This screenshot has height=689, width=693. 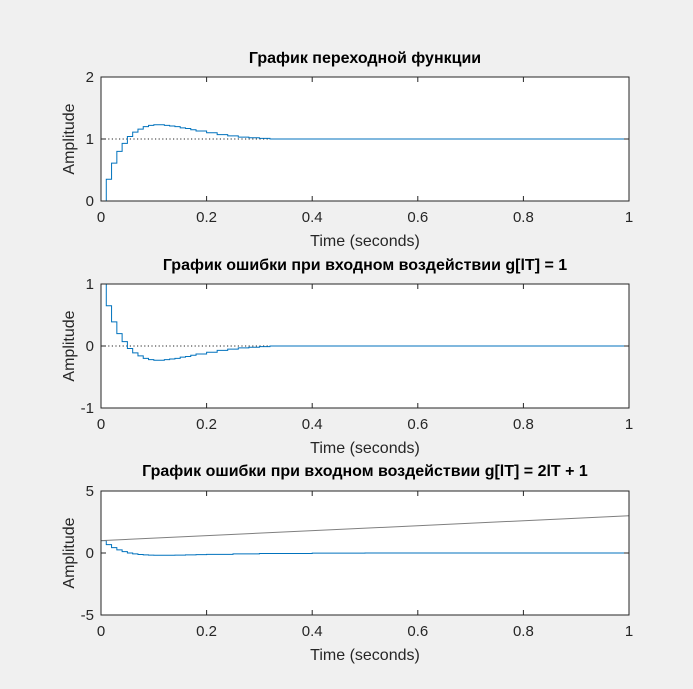 What do you see at coordinates (90, 77) in the screenshot?
I see `y-tick-label: 2` at bounding box center [90, 77].